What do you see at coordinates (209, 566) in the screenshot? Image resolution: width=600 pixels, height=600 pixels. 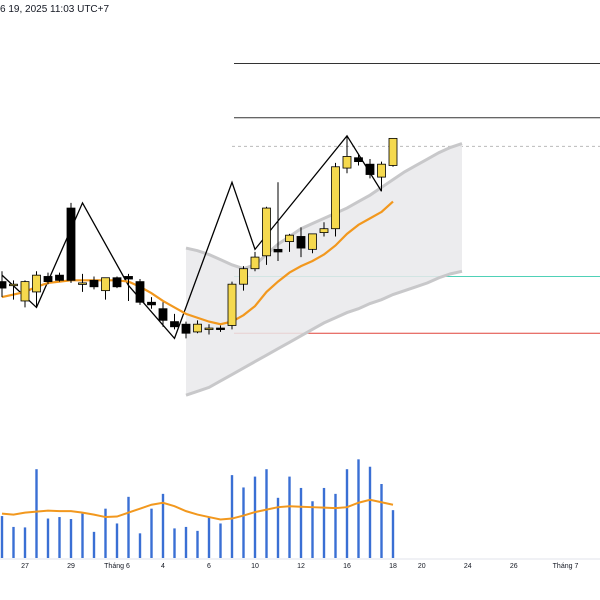 I see `x-tick-label-4: 6` at bounding box center [209, 566].